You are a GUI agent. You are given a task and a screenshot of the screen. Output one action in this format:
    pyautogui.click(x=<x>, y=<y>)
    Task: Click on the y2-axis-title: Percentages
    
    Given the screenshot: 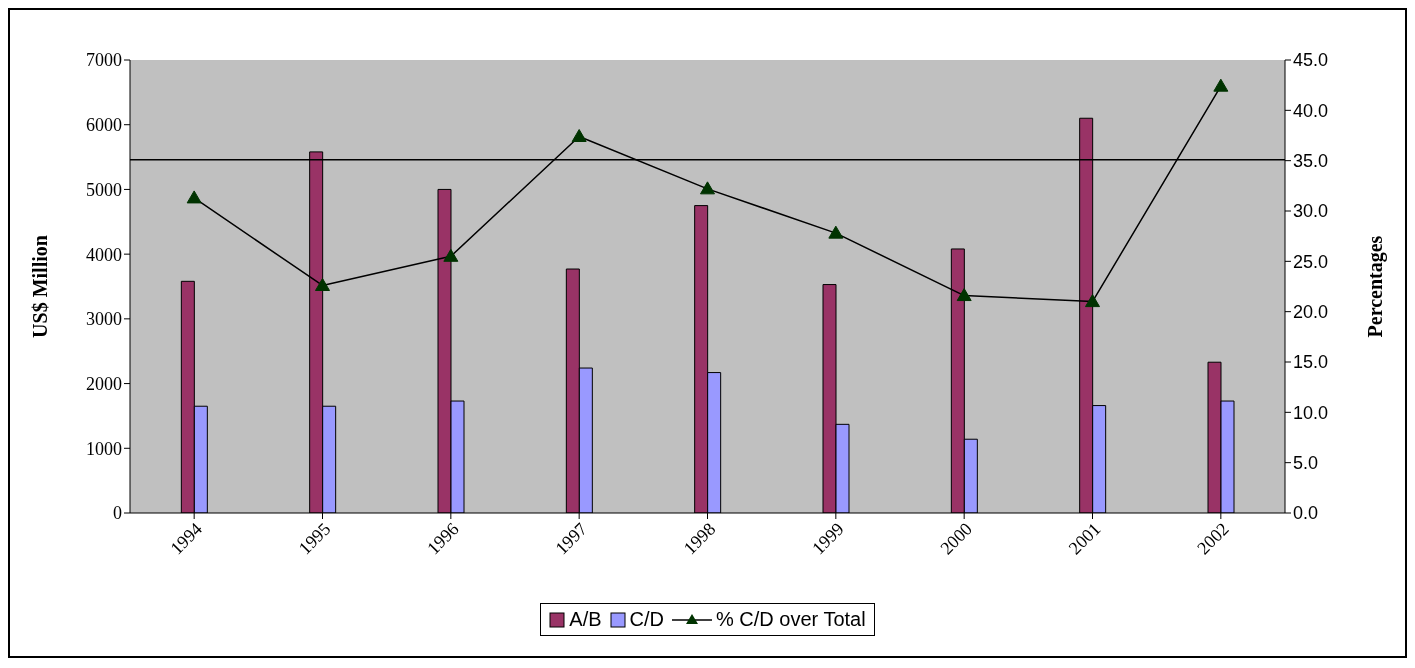 What is the action you would take?
    pyautogui.click(x=1376, y=286)
    